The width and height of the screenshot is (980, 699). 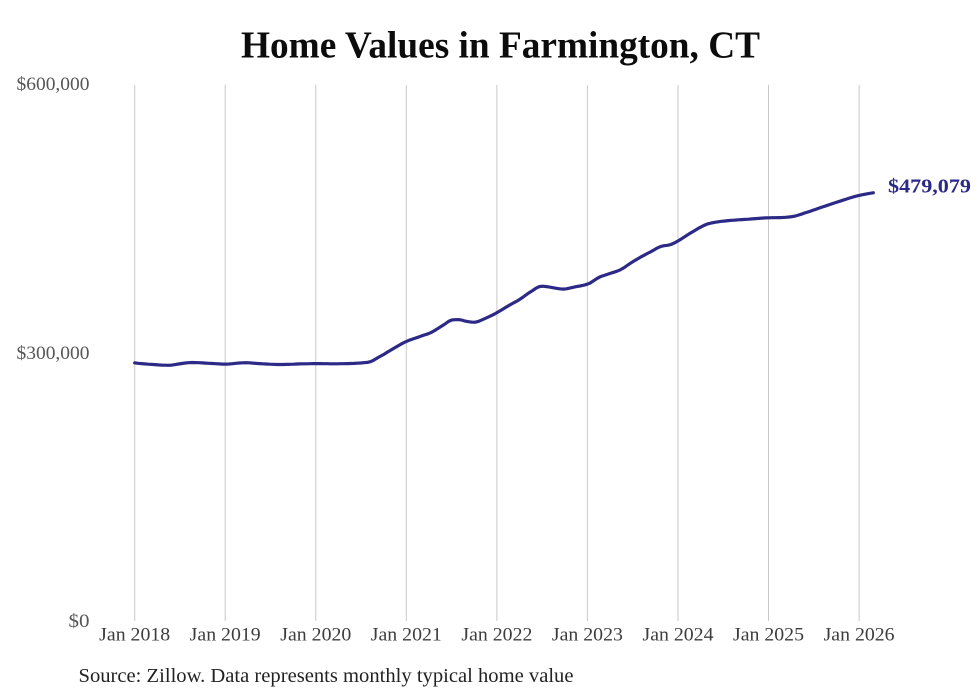 What do you see at coordinates (859, 635) in the screenshot?
I see `svg-text: Jan 2026` at bounding box center [859, 635].